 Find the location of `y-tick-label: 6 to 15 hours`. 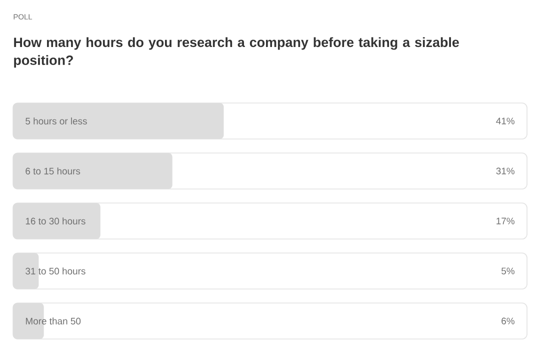

y-tick-label: 6 to 15 hours is located at coordinates (53, 171).